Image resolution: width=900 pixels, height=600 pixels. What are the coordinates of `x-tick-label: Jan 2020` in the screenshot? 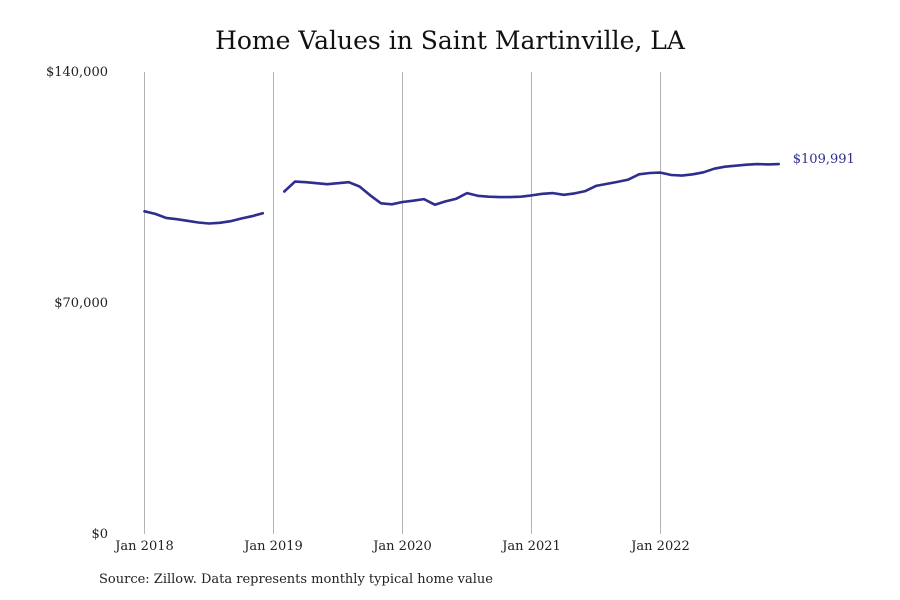 It's located at (401, 546).